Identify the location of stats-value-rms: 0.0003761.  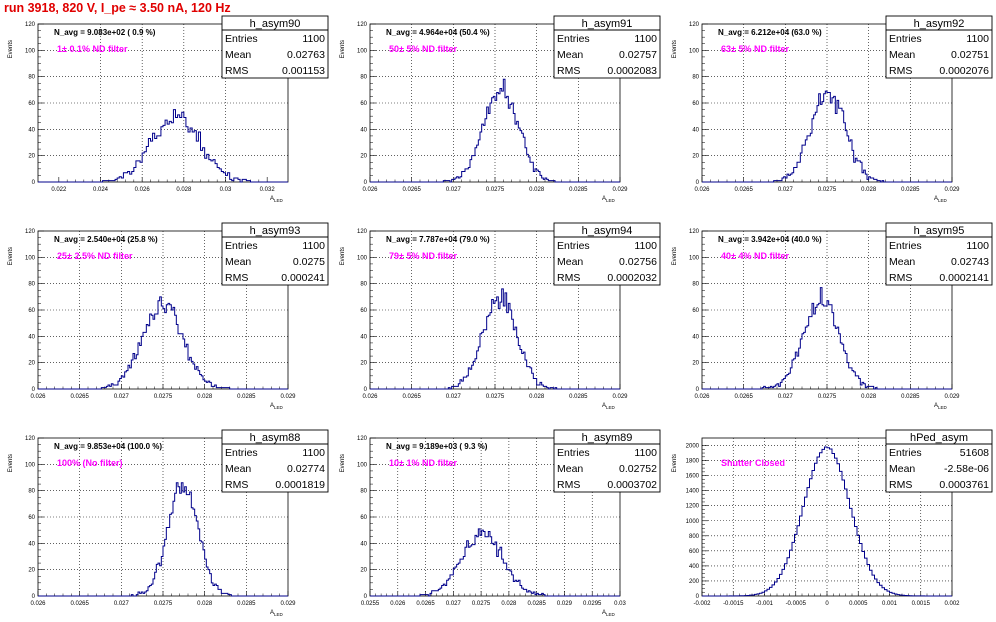
(964, 485).